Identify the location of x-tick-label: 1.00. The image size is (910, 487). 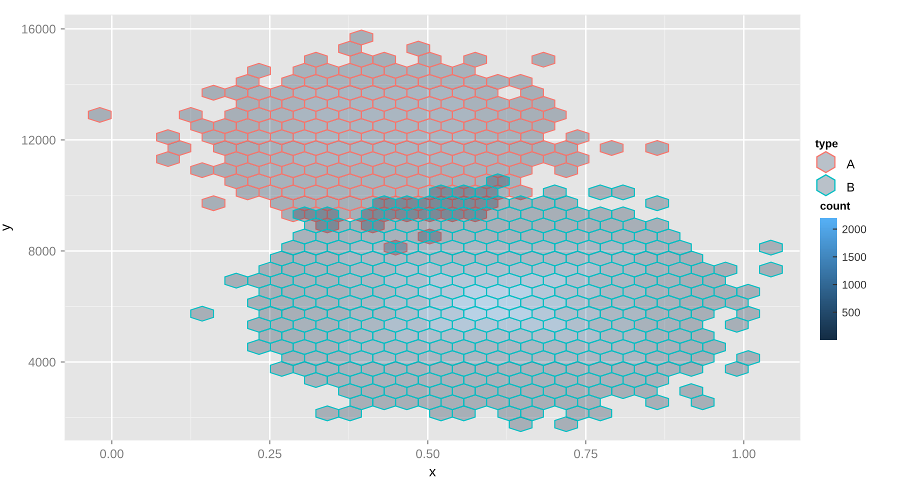
(744, 453).